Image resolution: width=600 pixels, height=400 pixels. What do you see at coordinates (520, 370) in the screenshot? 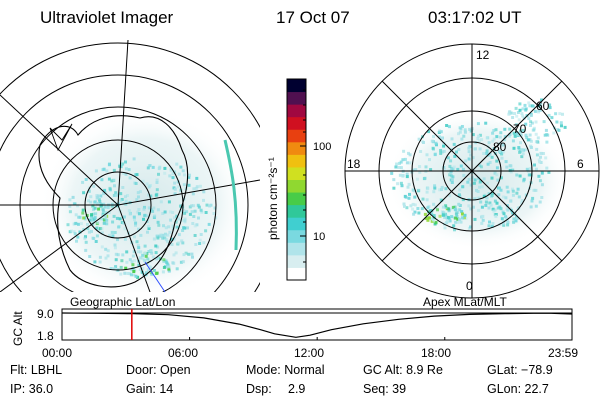
I see `glat-info: GLat: −78.9` at bounding box center [520, 370].